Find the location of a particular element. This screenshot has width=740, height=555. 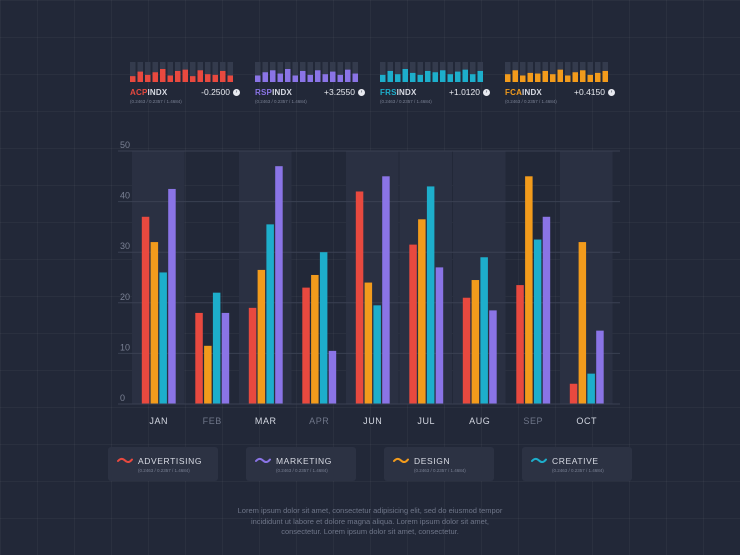

x-tick-label: SEP is located at coordinates (533, 421).